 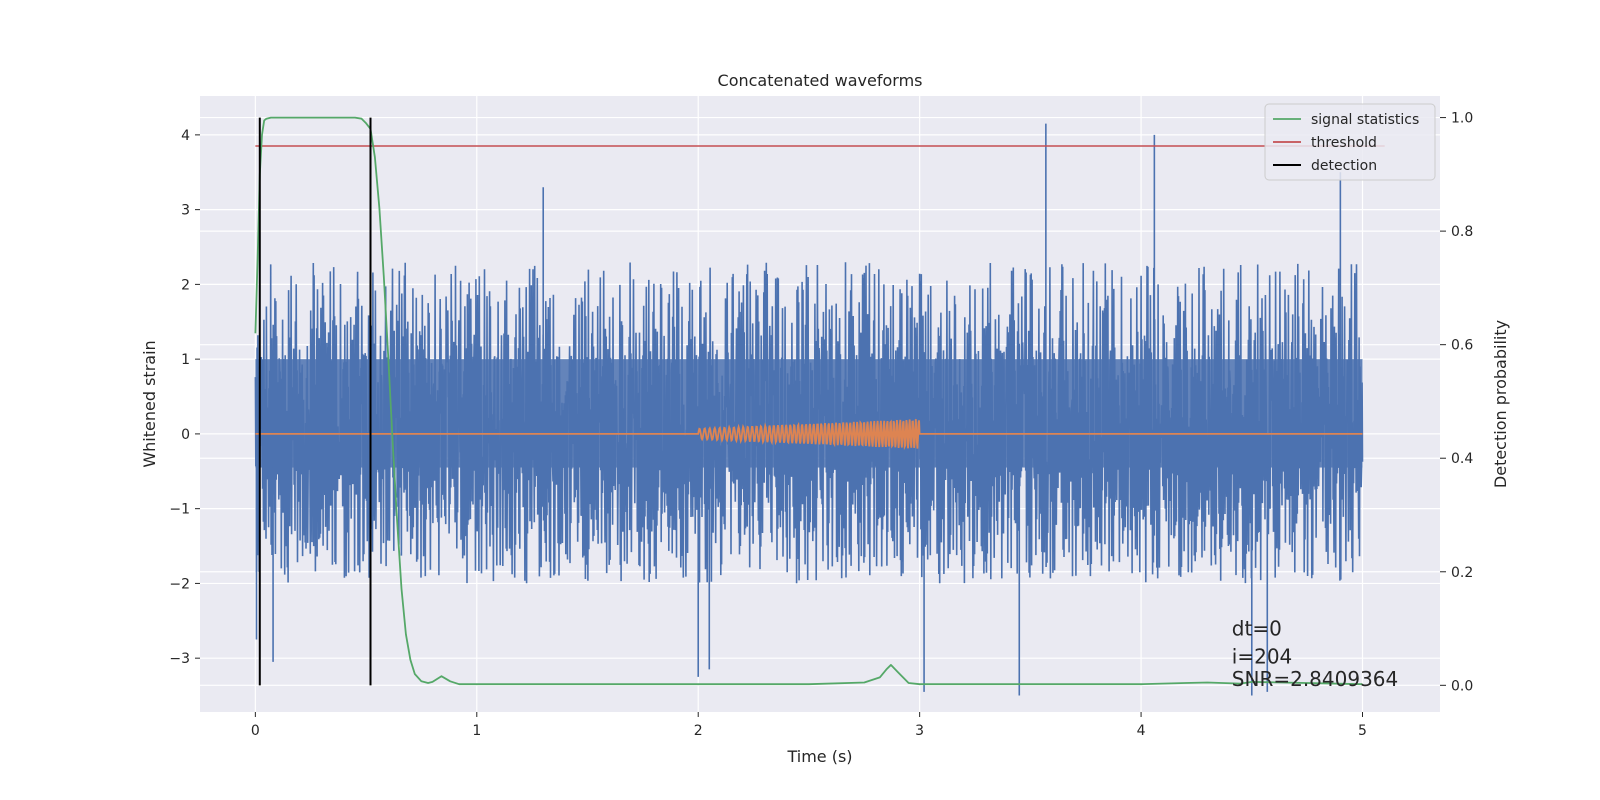 What do you see at coordinates (185, 285) in the screenshot?
I see `y-tick-label-5: 2` at bounding box center [185, 285].